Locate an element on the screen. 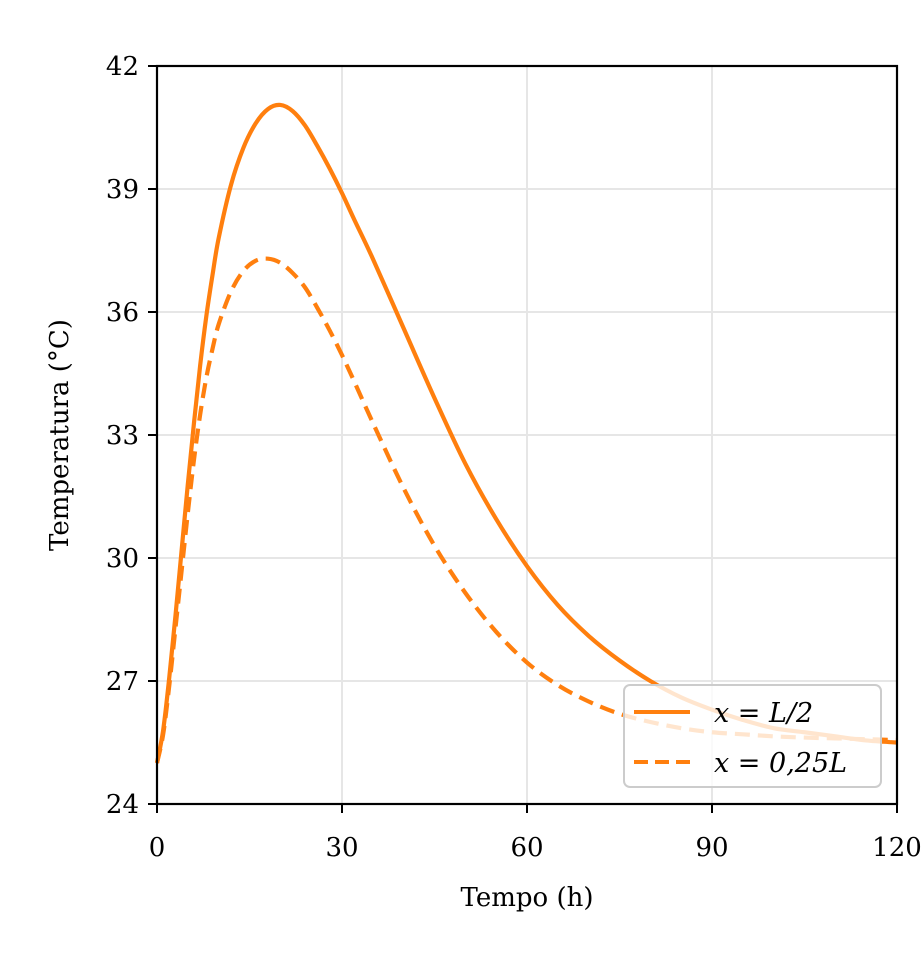 The height and width of the screenshot is (979, 924). y-tick-label: 24 is located at coordinates (122, 805).